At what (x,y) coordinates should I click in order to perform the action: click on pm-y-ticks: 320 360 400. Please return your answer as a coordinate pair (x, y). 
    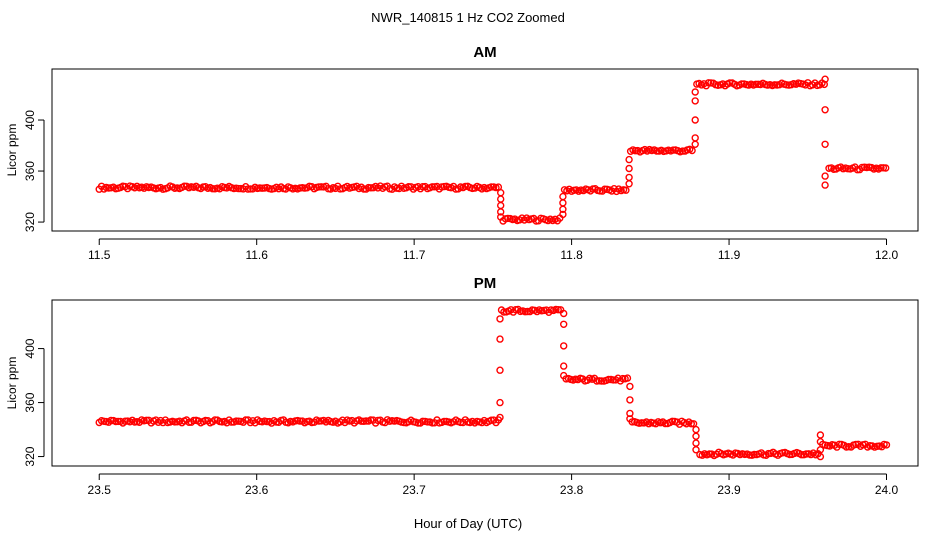
    Looking at the image, I should click on (34, 402).